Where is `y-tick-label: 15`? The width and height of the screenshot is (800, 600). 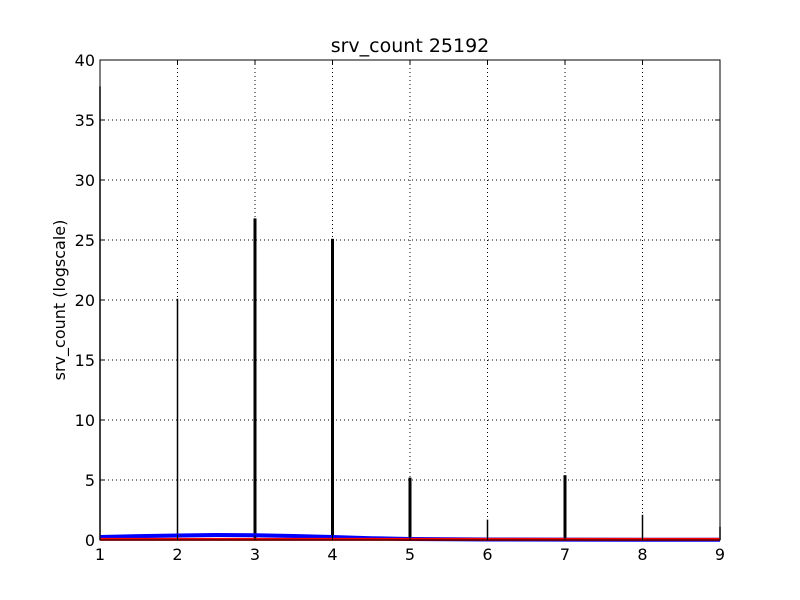
y-tick-label: 15 is located at coordinates (85, 360).